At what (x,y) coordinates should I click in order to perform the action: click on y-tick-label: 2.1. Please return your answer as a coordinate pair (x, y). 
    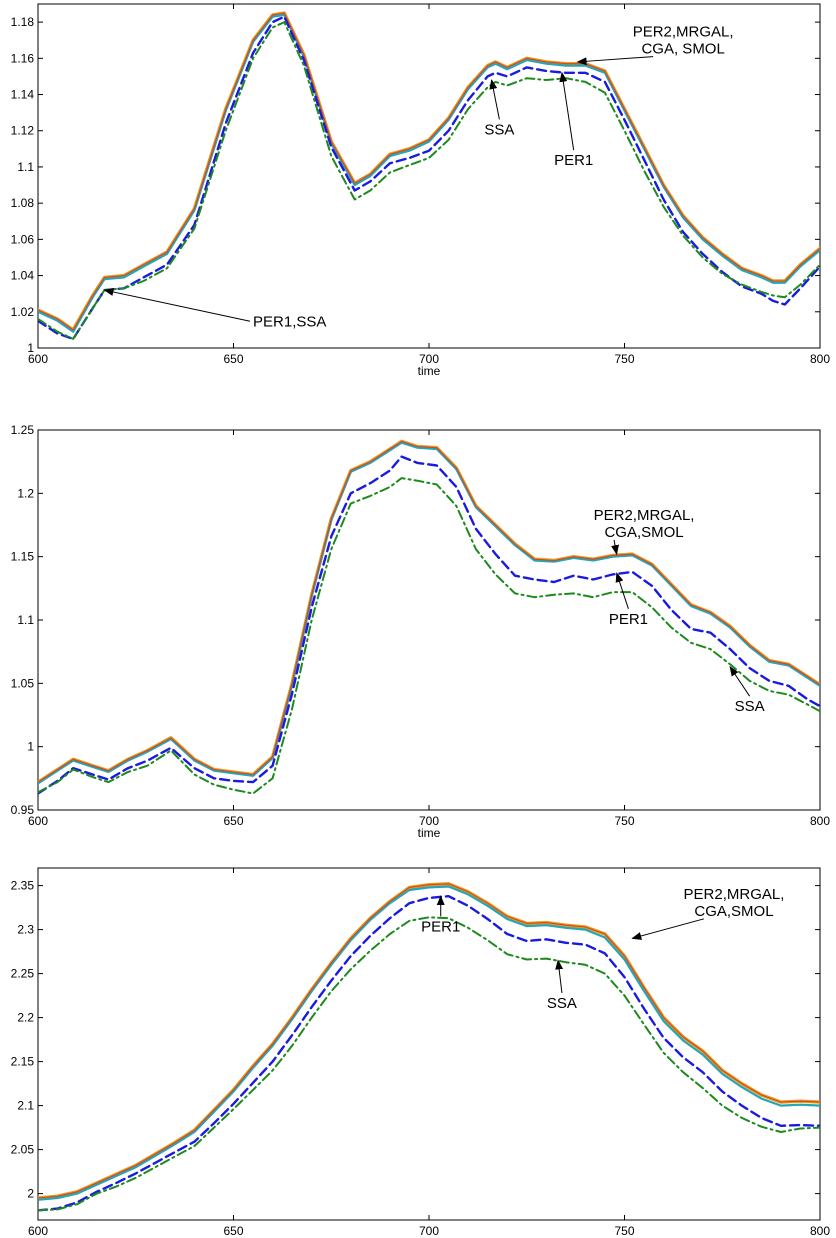
    Looking at the image, I should click on (25, 1106).